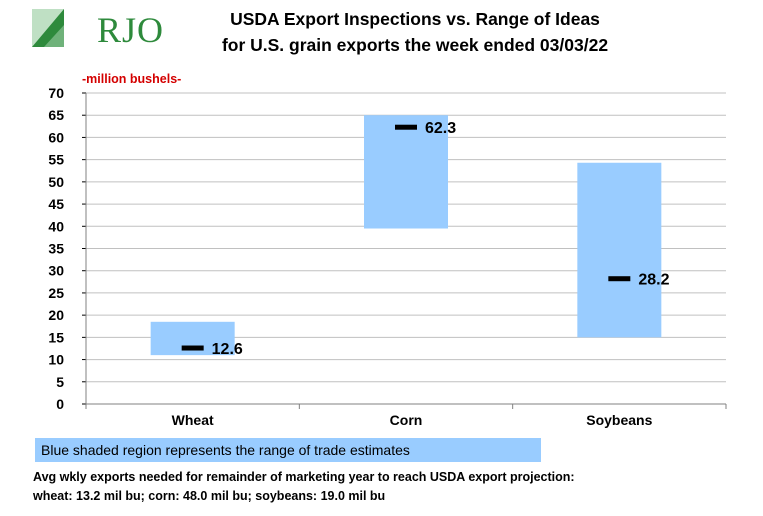 This screenshot has height=516, width=763. What do you see at coordinates (56, 293) in the screenshot?
I see `y-tick-label: 25` at bounding box center [56, 293].